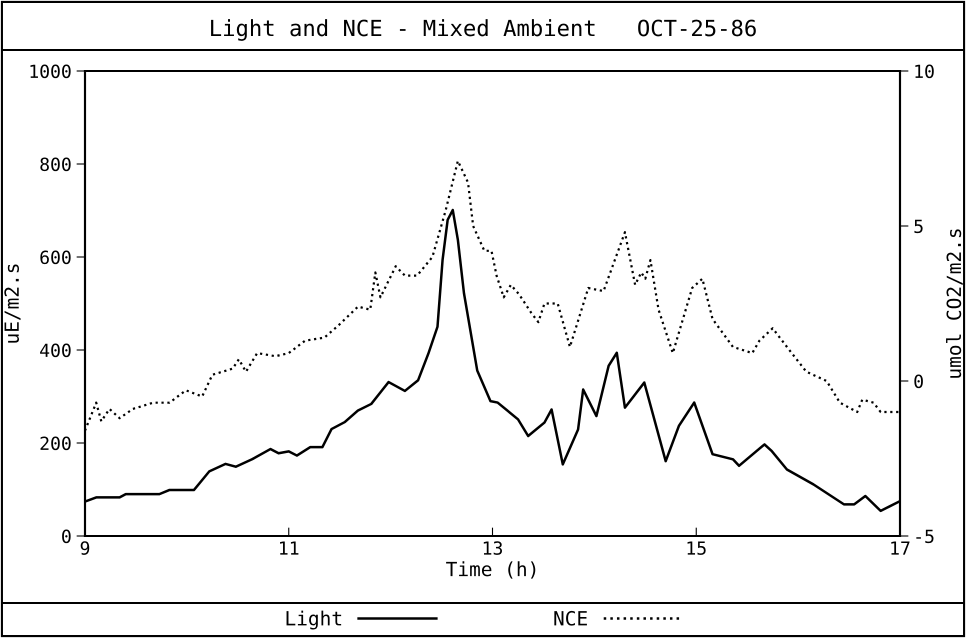  Describe the element at coordinates (924, 71) in the screenshot. I see `y2-tick-label: 10` at that location.